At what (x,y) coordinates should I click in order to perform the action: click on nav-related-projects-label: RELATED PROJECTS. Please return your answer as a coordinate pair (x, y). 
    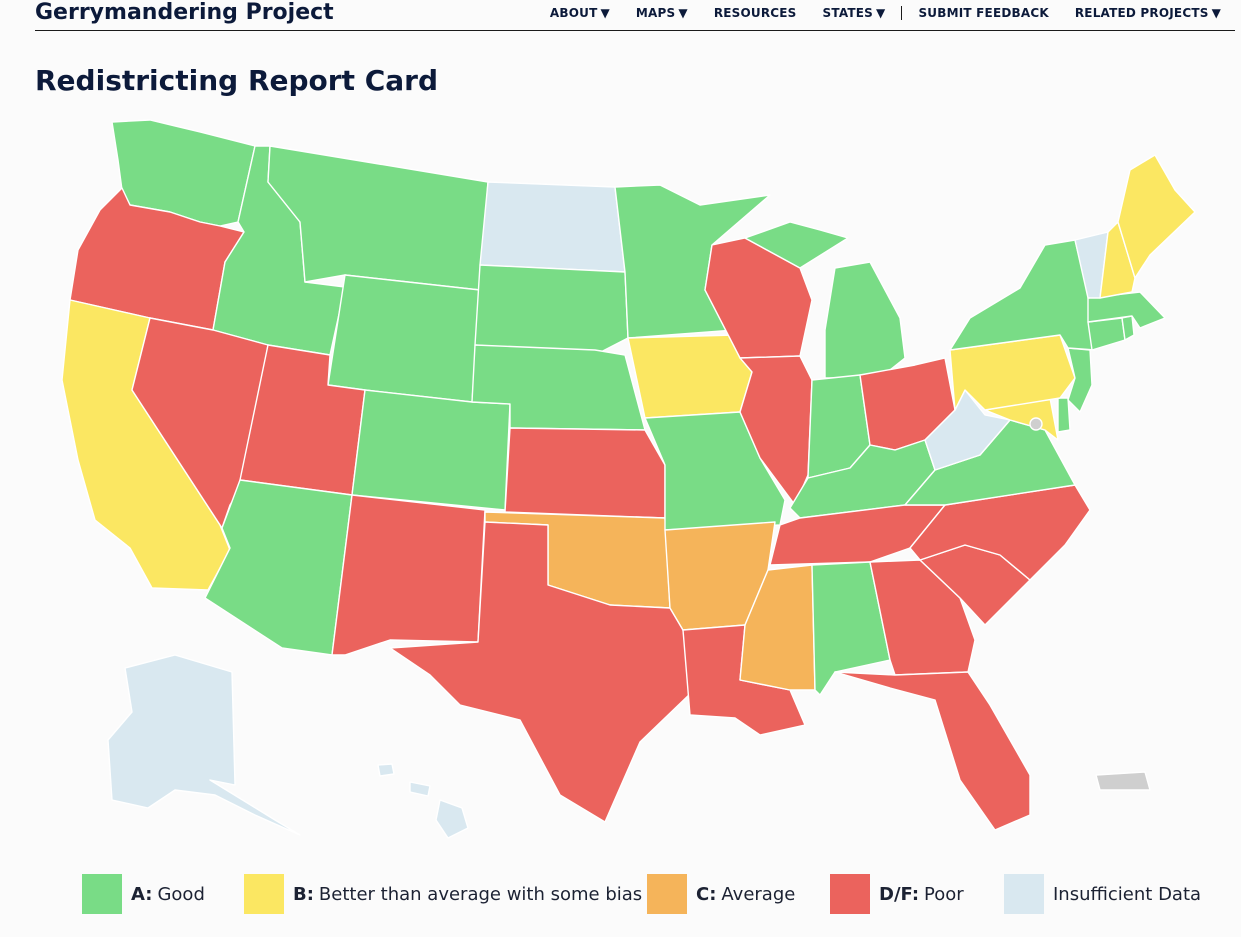
    Looking at the image, I should click on (1141, 13).